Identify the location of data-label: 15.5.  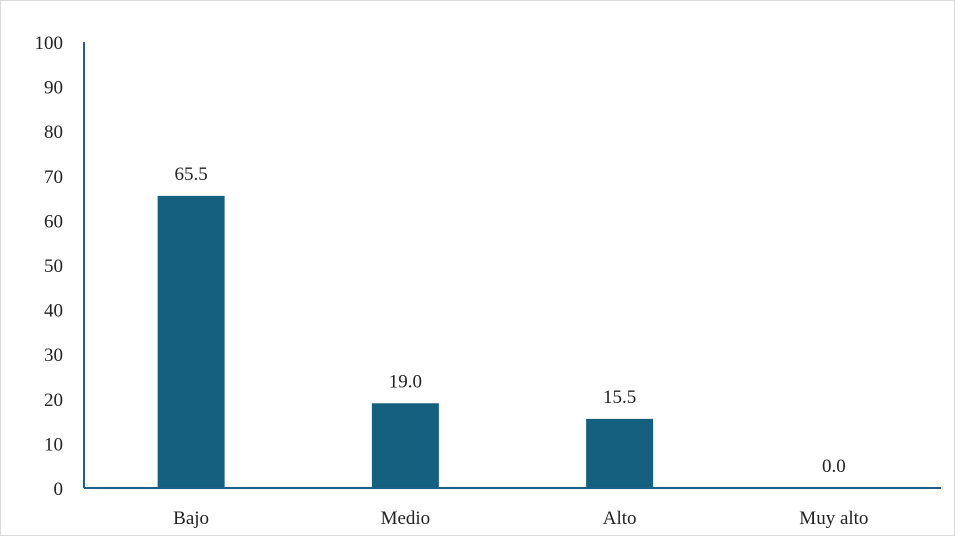
(619, 397).